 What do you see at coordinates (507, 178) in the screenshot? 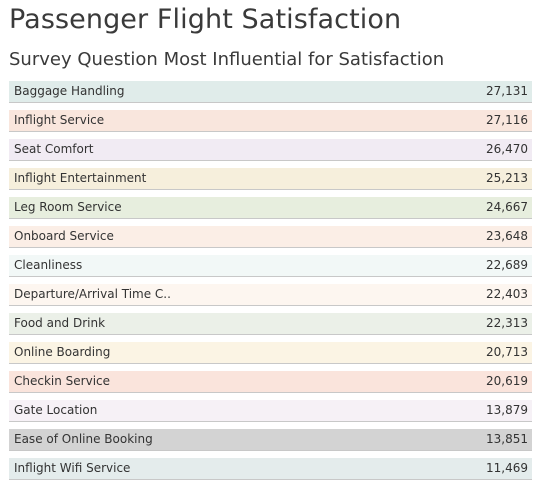
I see `row-value: 25,213` at bounding box center [507, 178].